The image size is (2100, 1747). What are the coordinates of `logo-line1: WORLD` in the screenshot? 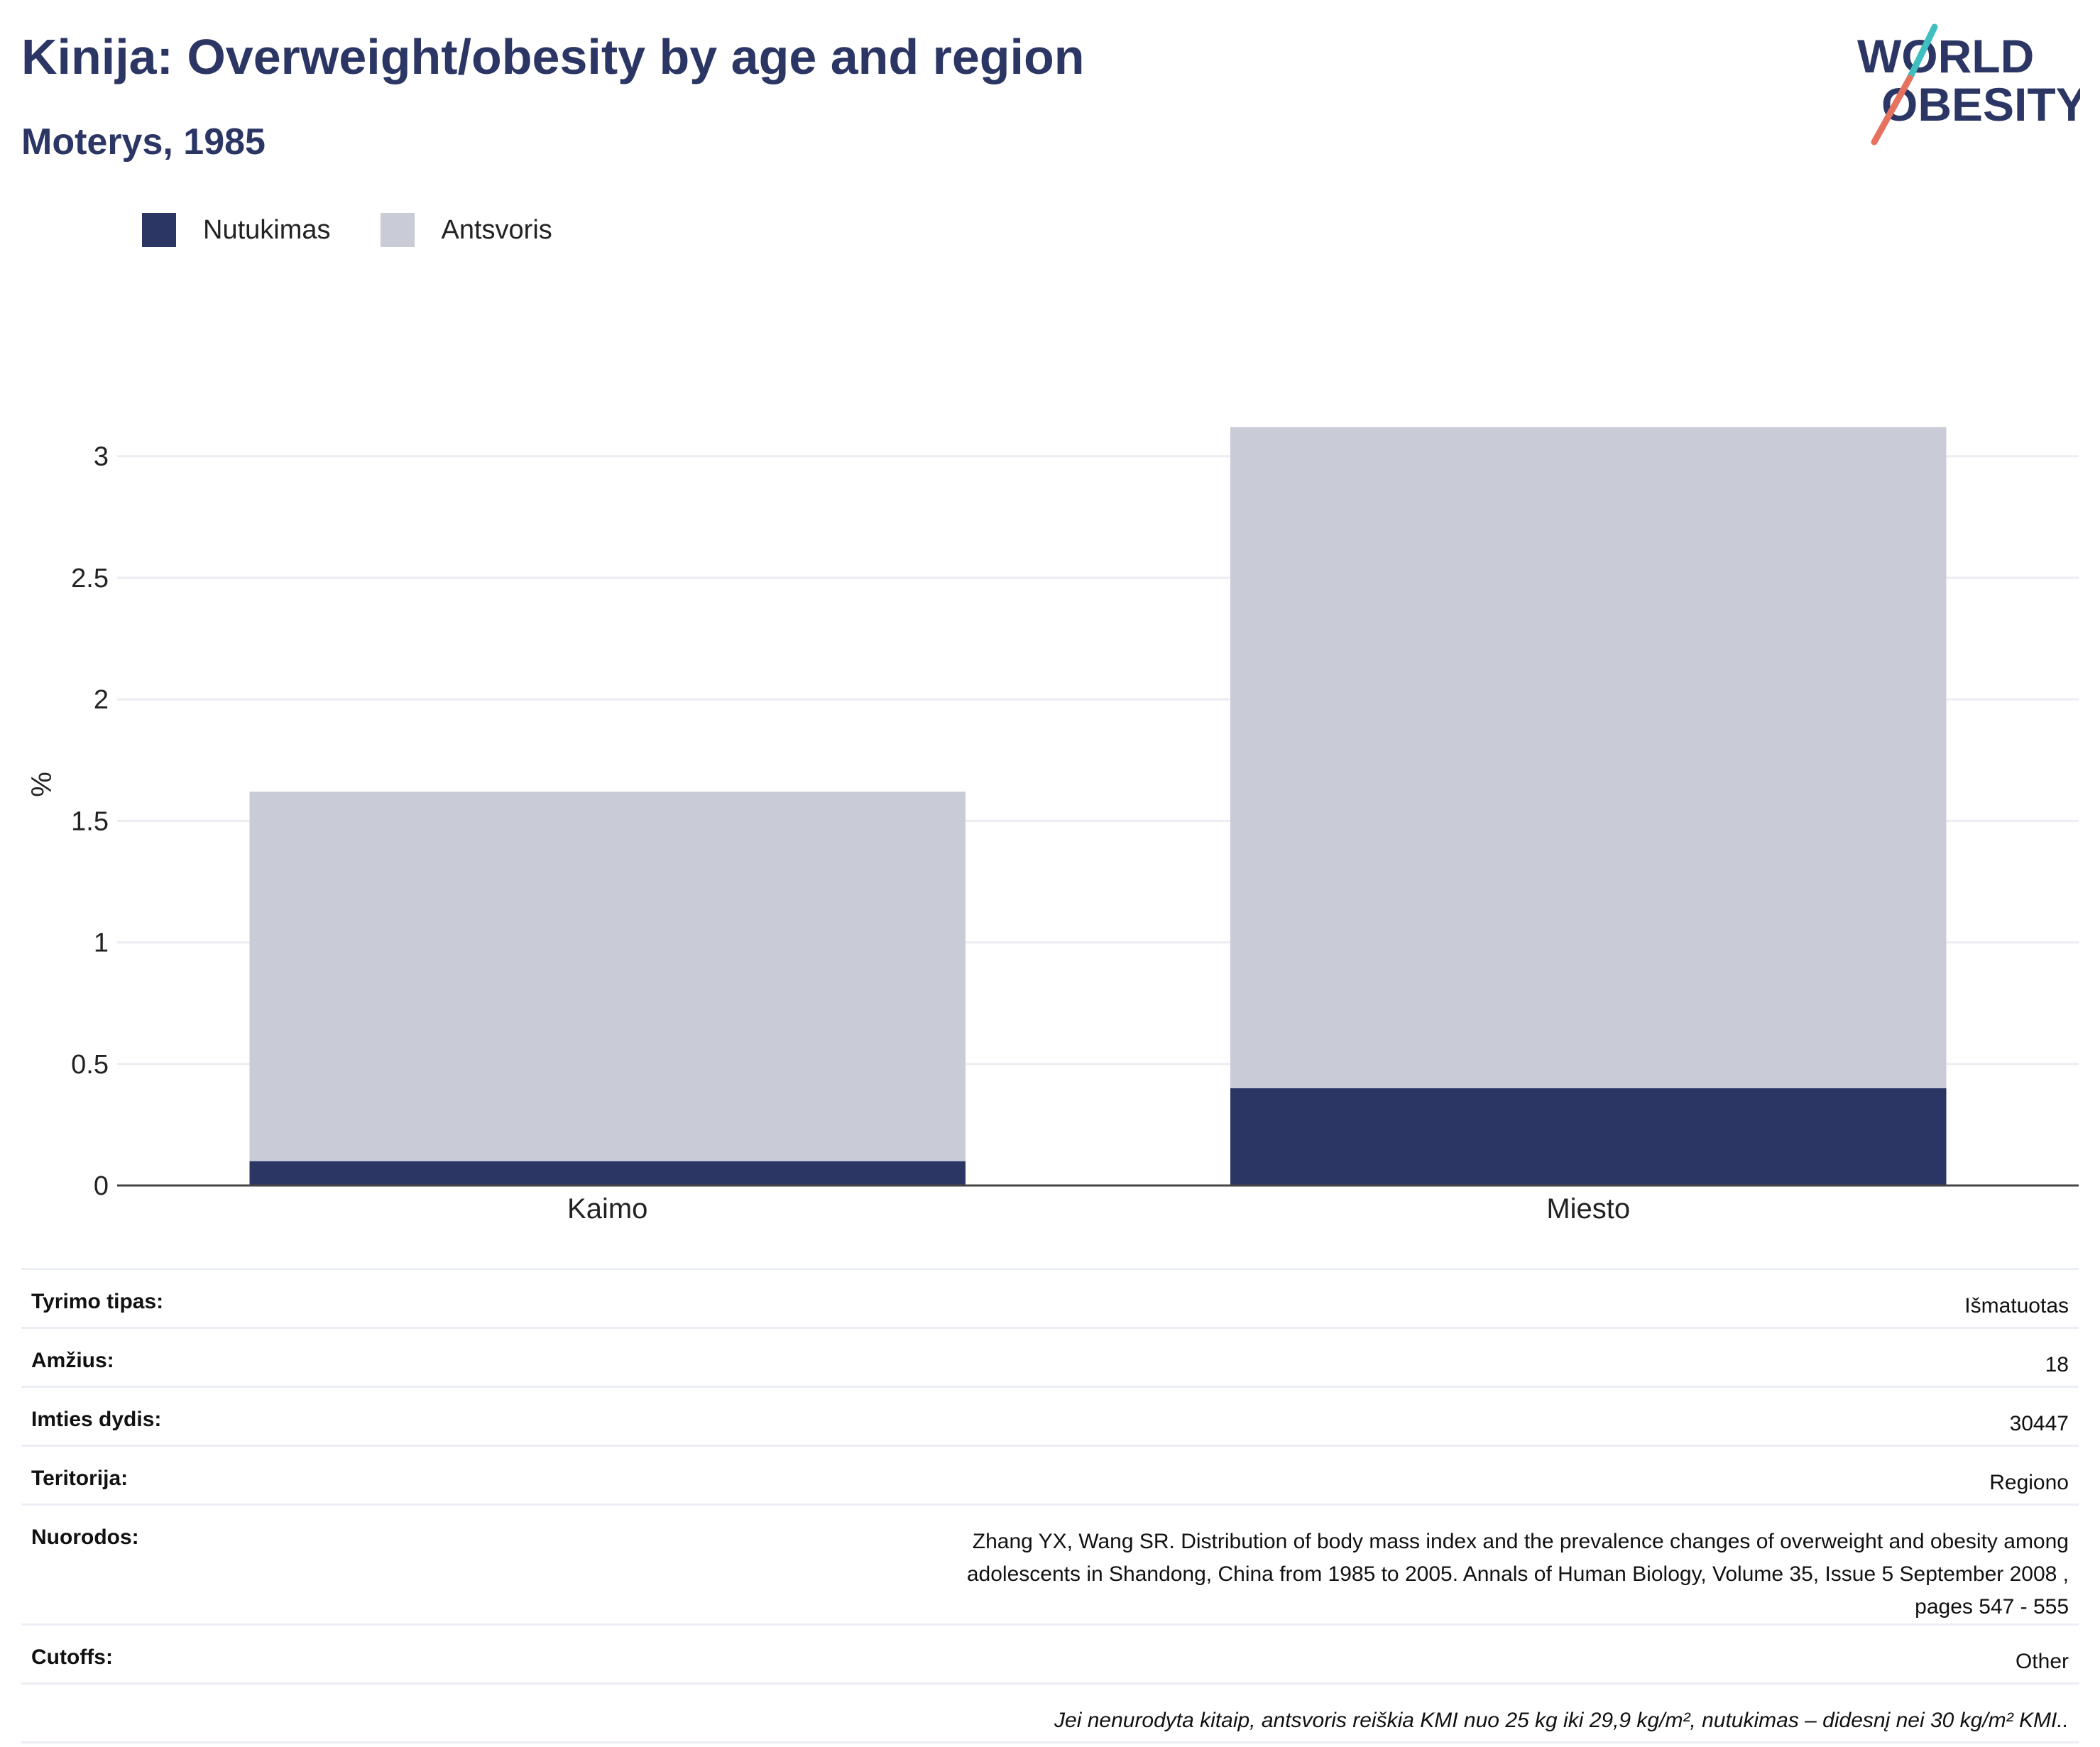 It's located at (1945, 56).